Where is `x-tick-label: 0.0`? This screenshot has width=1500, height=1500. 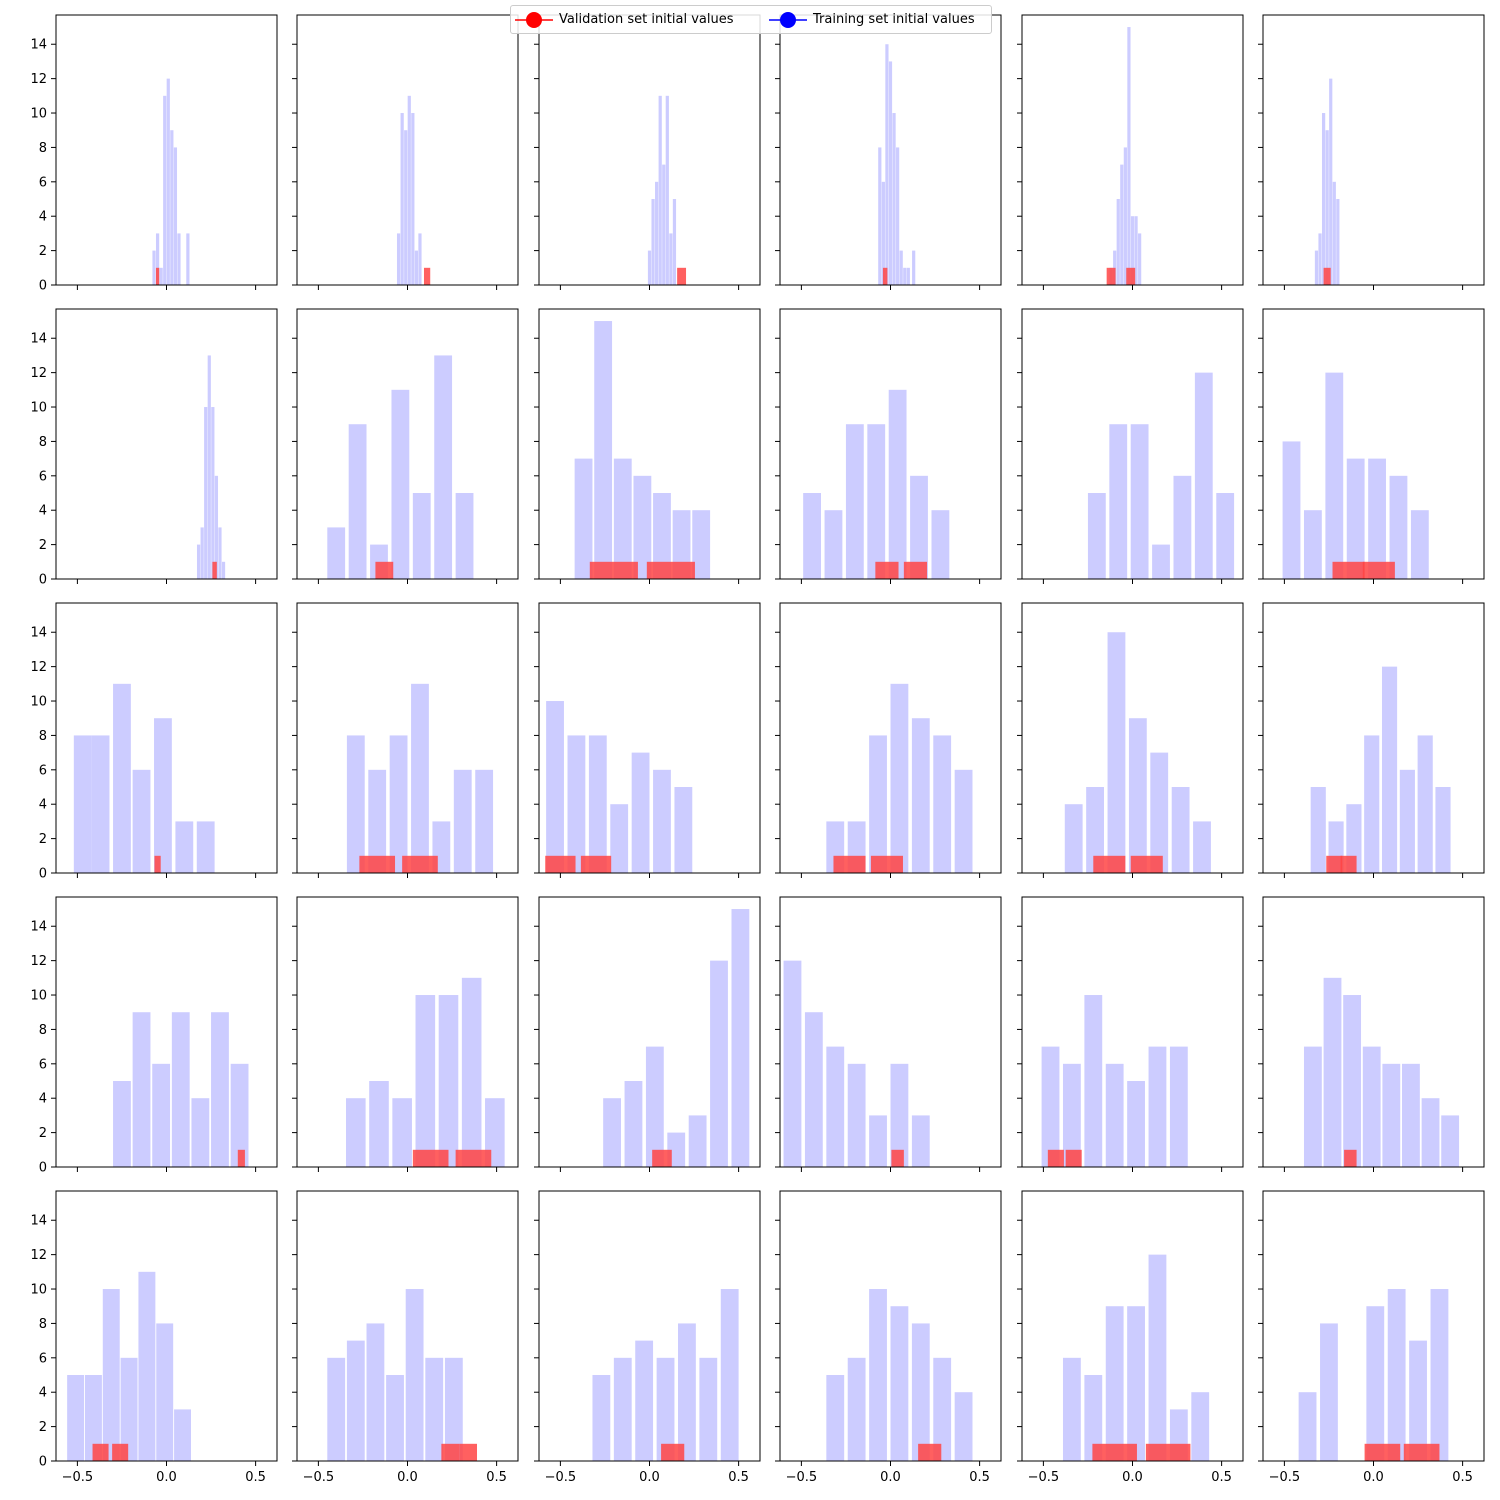
x-tick-label: 0.0 is located at coordinates (407, 1477).